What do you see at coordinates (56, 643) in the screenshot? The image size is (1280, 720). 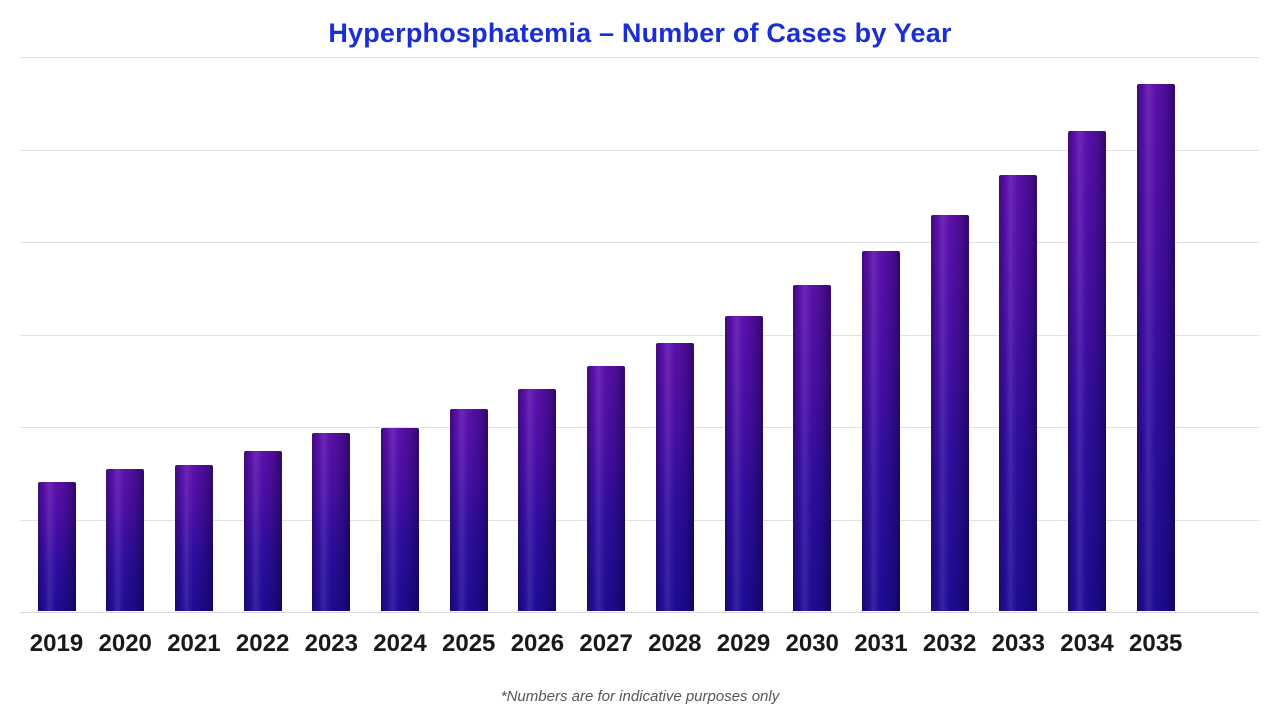 I see `x-tick-label-2019: 2019` at bounding box center [56, 643].